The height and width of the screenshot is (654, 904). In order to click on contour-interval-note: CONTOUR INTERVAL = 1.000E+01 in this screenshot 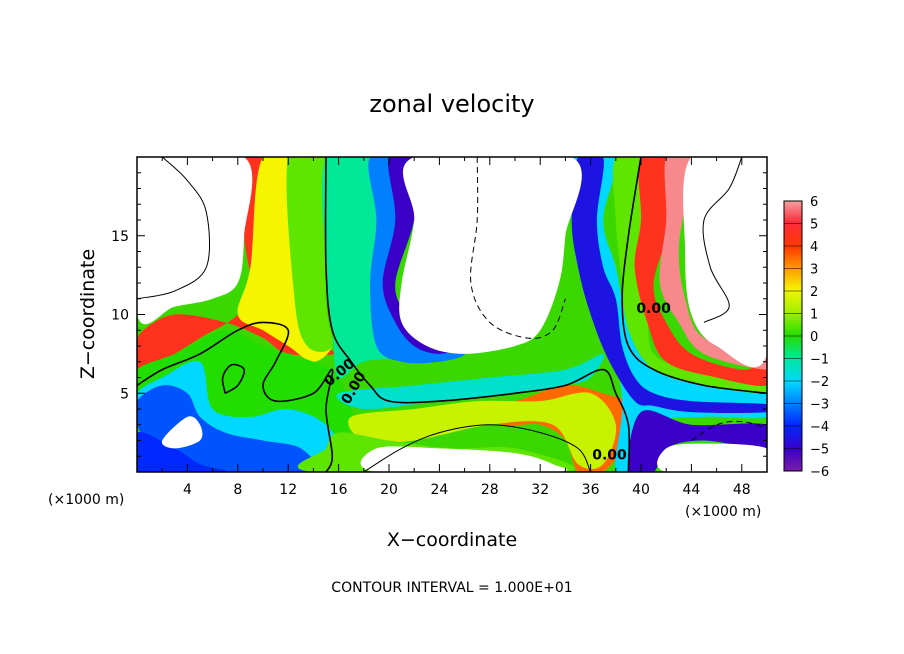, I will do `click(451, 588)`.